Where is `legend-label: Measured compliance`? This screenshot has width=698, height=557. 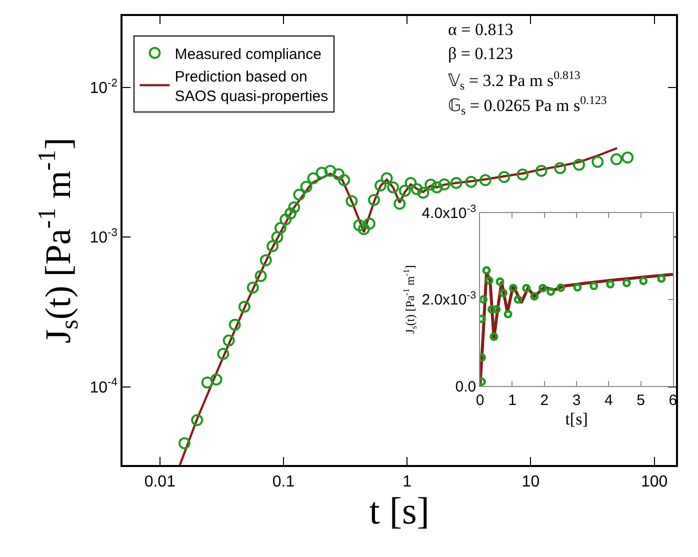 legend-label: Measured compliance is located at coordinates (248, 54).